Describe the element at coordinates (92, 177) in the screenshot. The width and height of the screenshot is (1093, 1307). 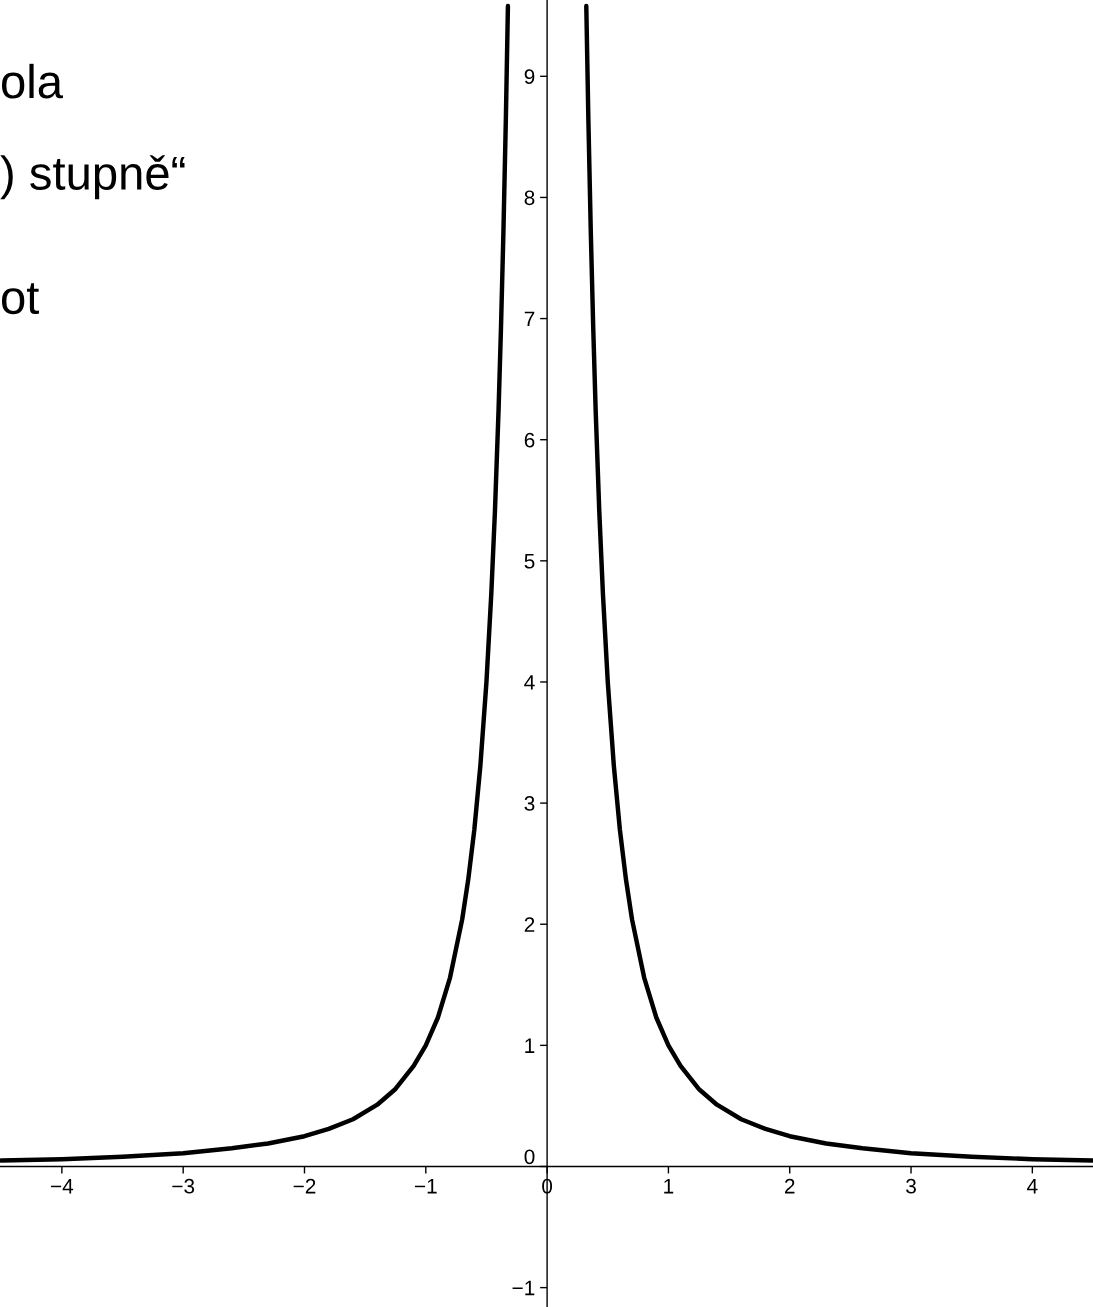
I see `annotation: ) stupně“` at that location.